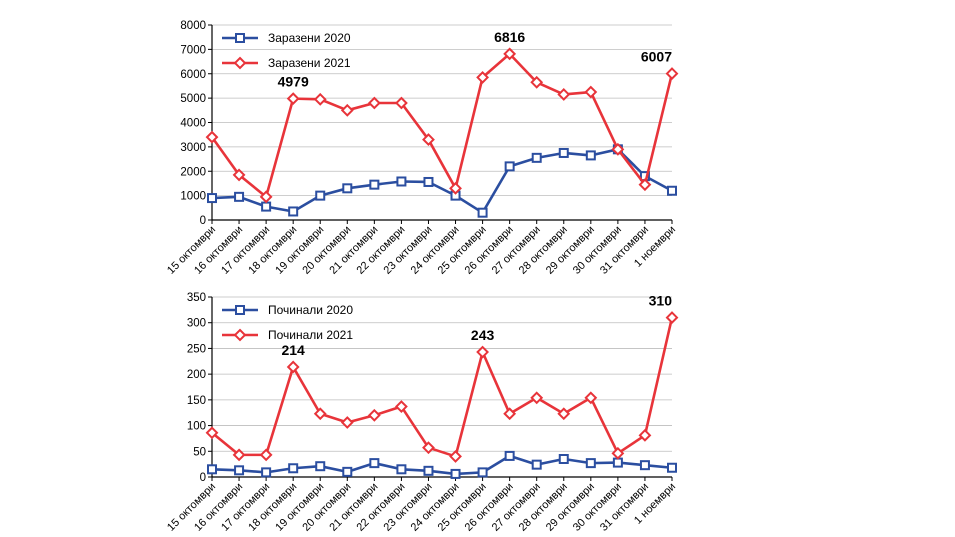 The width and height of the screenshot is (955, 537). Describe the element at coordinates (656, 57) in the screenshot. I see `data-label: 6007` at that location.